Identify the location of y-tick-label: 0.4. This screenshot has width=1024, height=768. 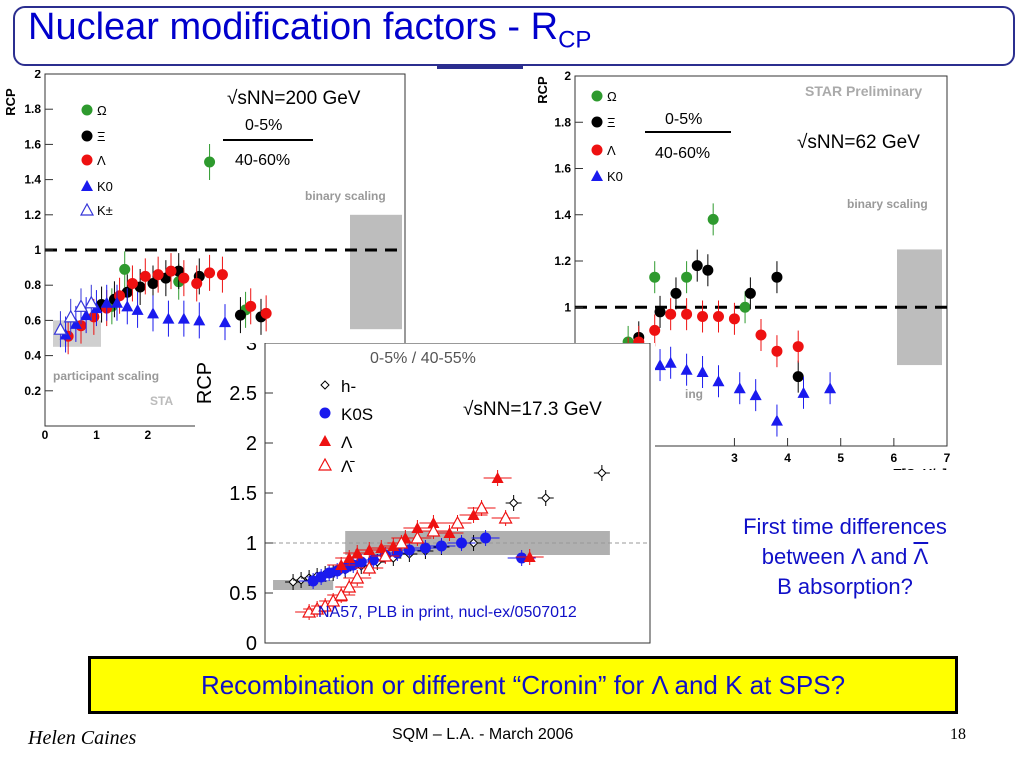
(32, 356).